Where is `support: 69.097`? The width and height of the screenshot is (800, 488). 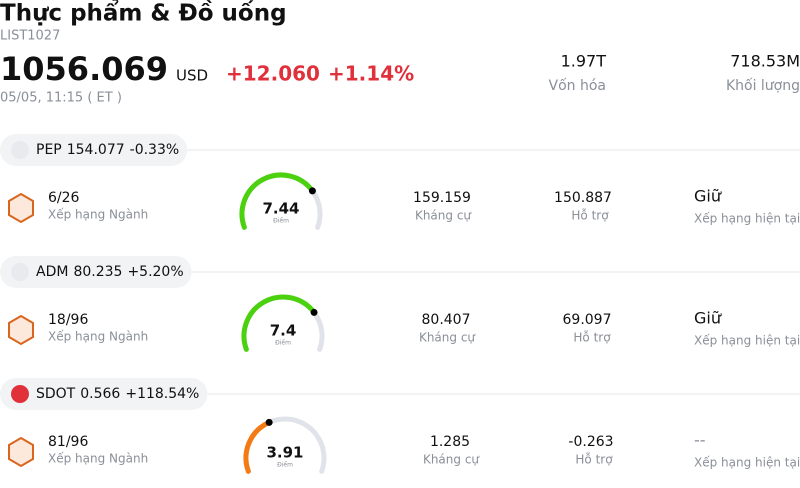
support: 69.097 is located at coordinates (587, 320).